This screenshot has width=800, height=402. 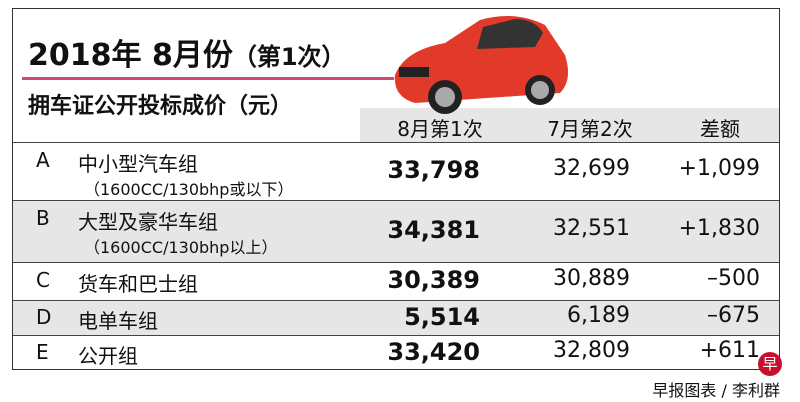 I want to click on row-value: 32,699, so click(x=591, y=168).